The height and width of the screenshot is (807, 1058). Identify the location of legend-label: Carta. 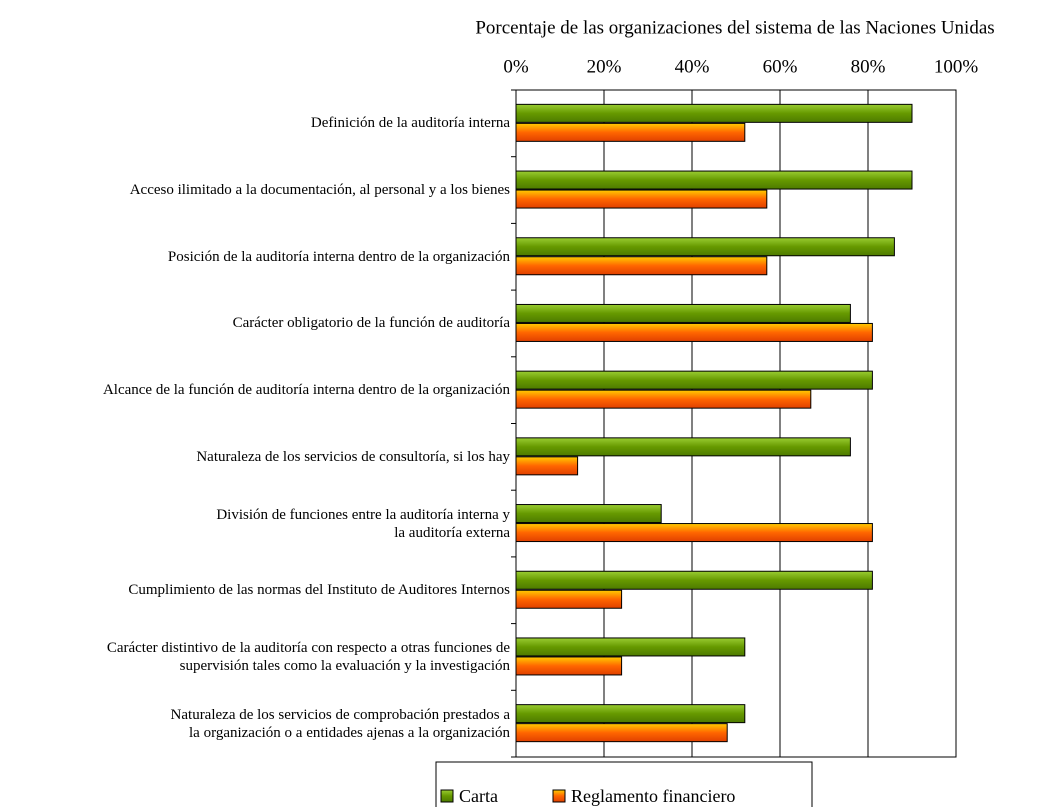
(478, 796).